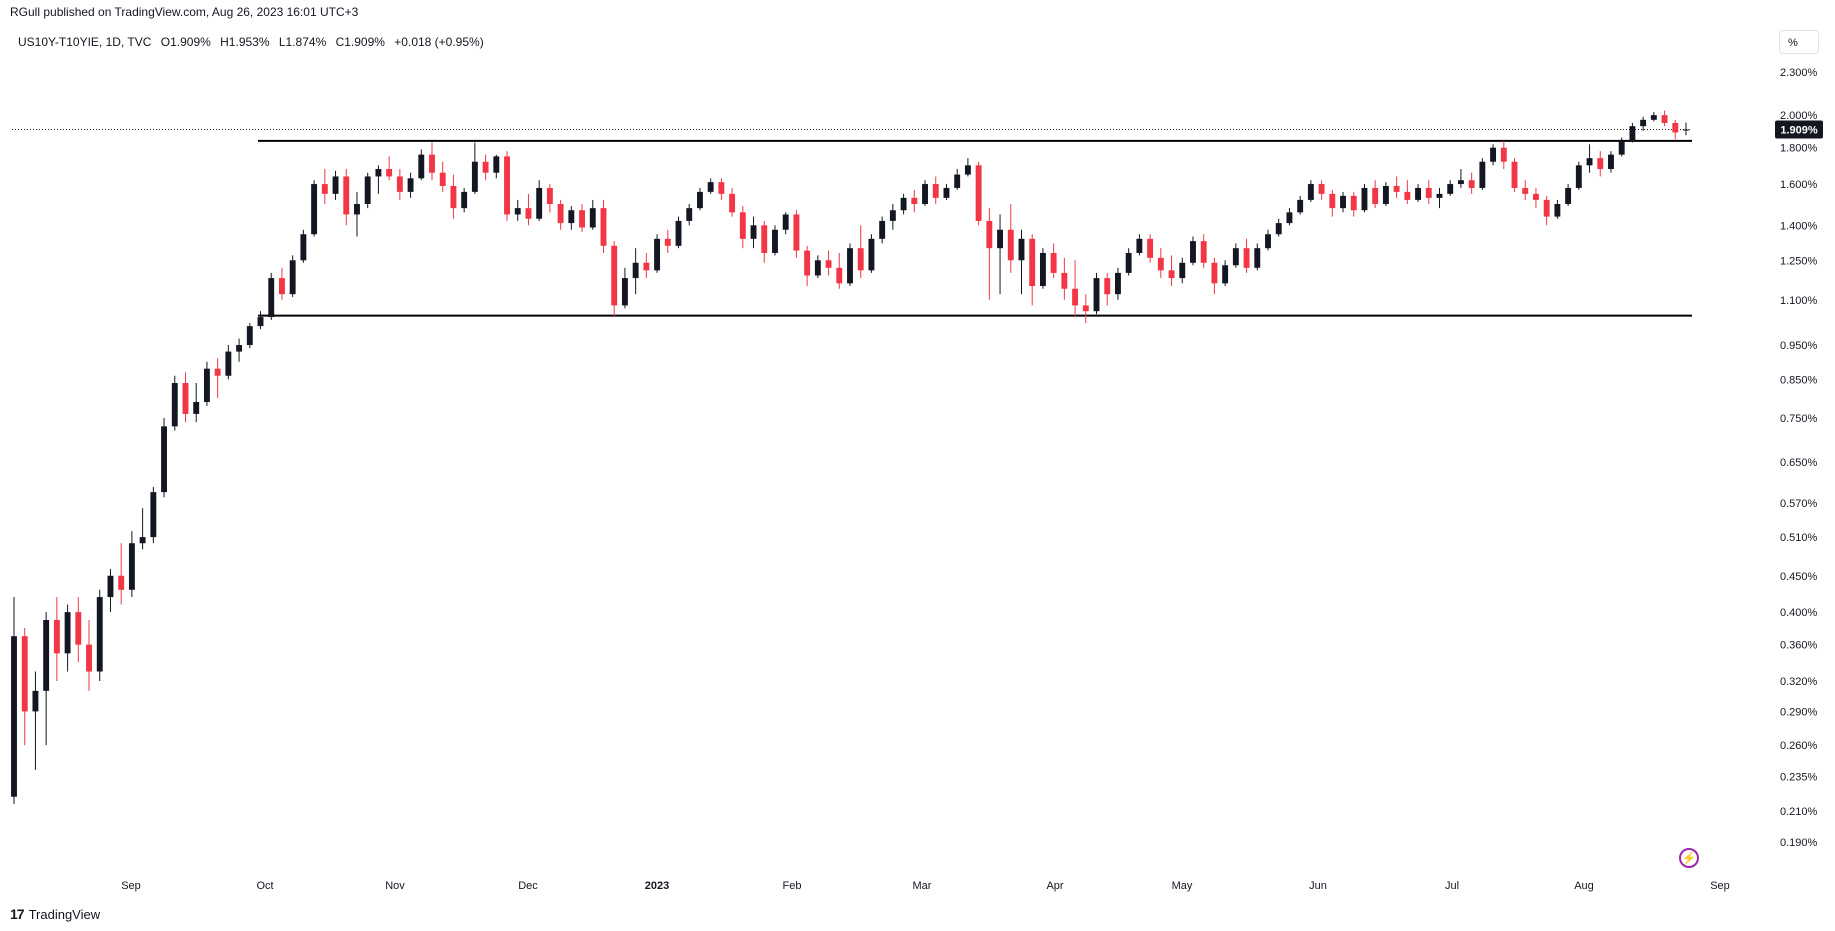 The width and height of the screenshot is (1835, 931). I want to click on y-tick-label: 1.250%, so click(1799, 261).